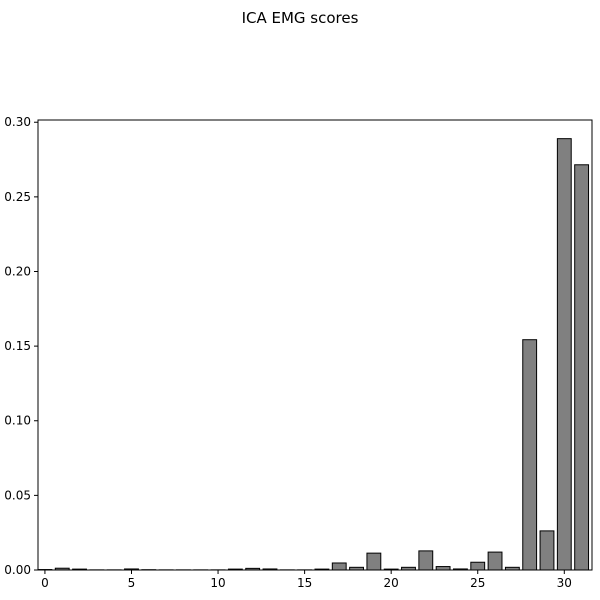 The width and height of the screenshot is (600, 600). I want to click on x-tick-label: 30, so click(564, 583).